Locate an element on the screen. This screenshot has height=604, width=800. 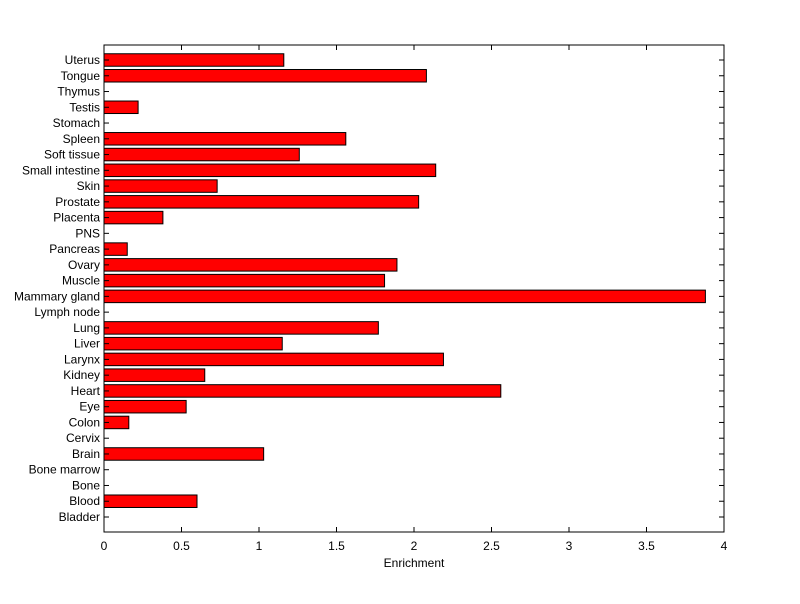
bar-spleen is located at coordinates (225, 139).